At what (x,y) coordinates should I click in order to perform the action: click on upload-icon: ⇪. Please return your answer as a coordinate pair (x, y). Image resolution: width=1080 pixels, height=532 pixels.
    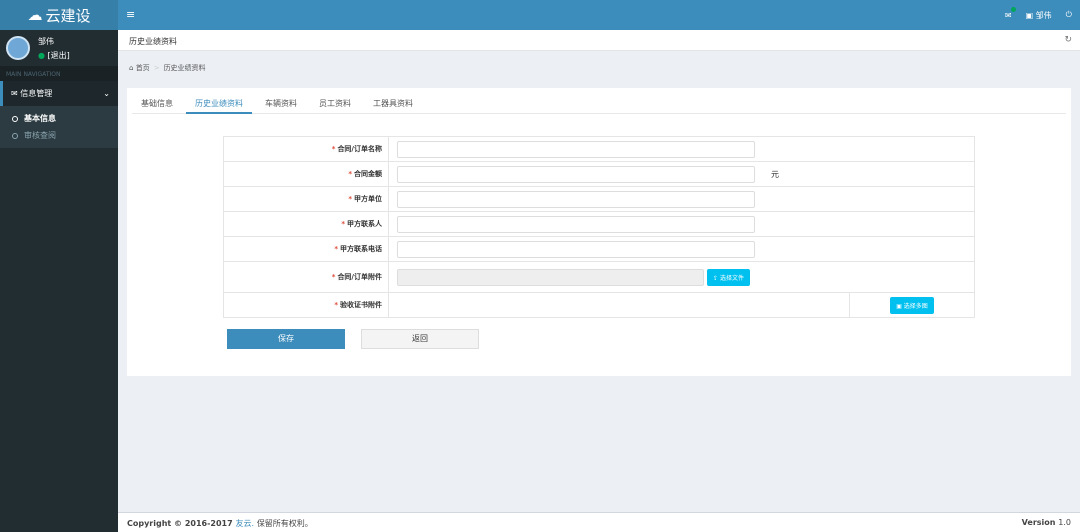
    Looking at the image, I should click on (716, 278).